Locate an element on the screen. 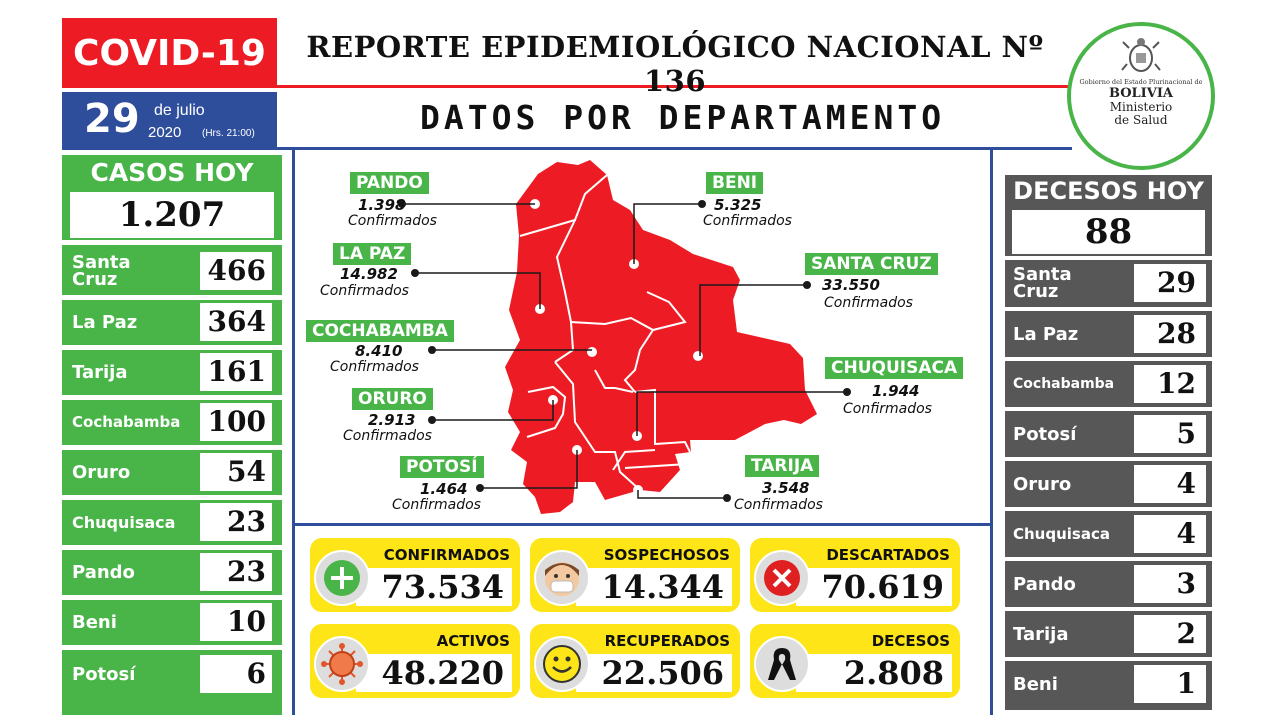 This screenshot has height=720, width=1280. report-title: REPORTE EPIDEMIOLÓGICO NACIONAL Nº 136 is located at coordinates (675, 64).